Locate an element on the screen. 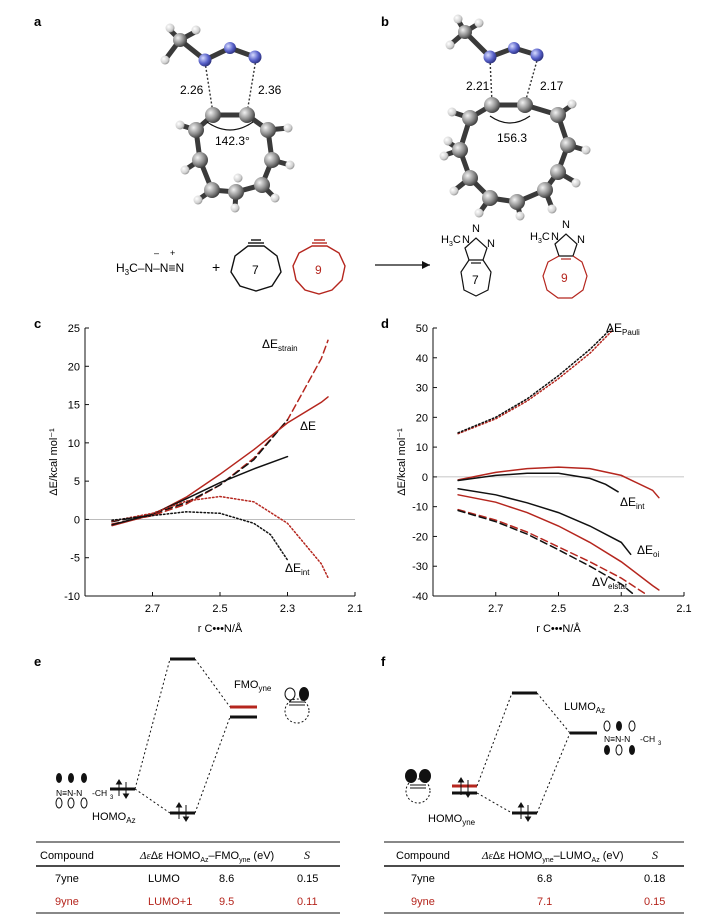 The image size is (720, 924). svg-text: 7.1 is located at coordinates (544, 902).